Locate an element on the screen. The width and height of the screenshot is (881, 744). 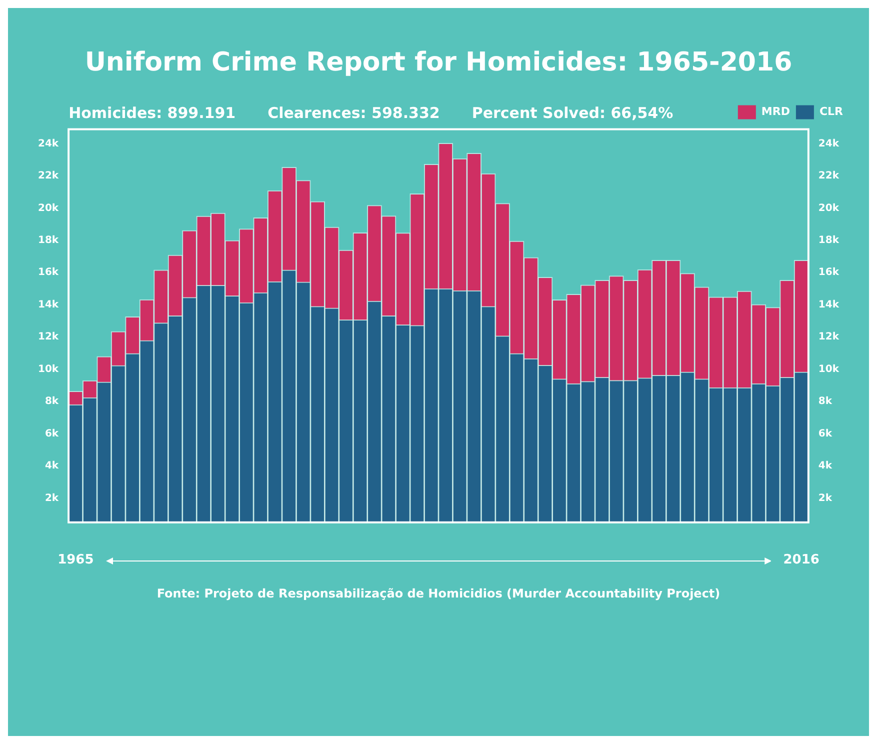
y-tick-label: 14k is located at coordinates (48, 304).